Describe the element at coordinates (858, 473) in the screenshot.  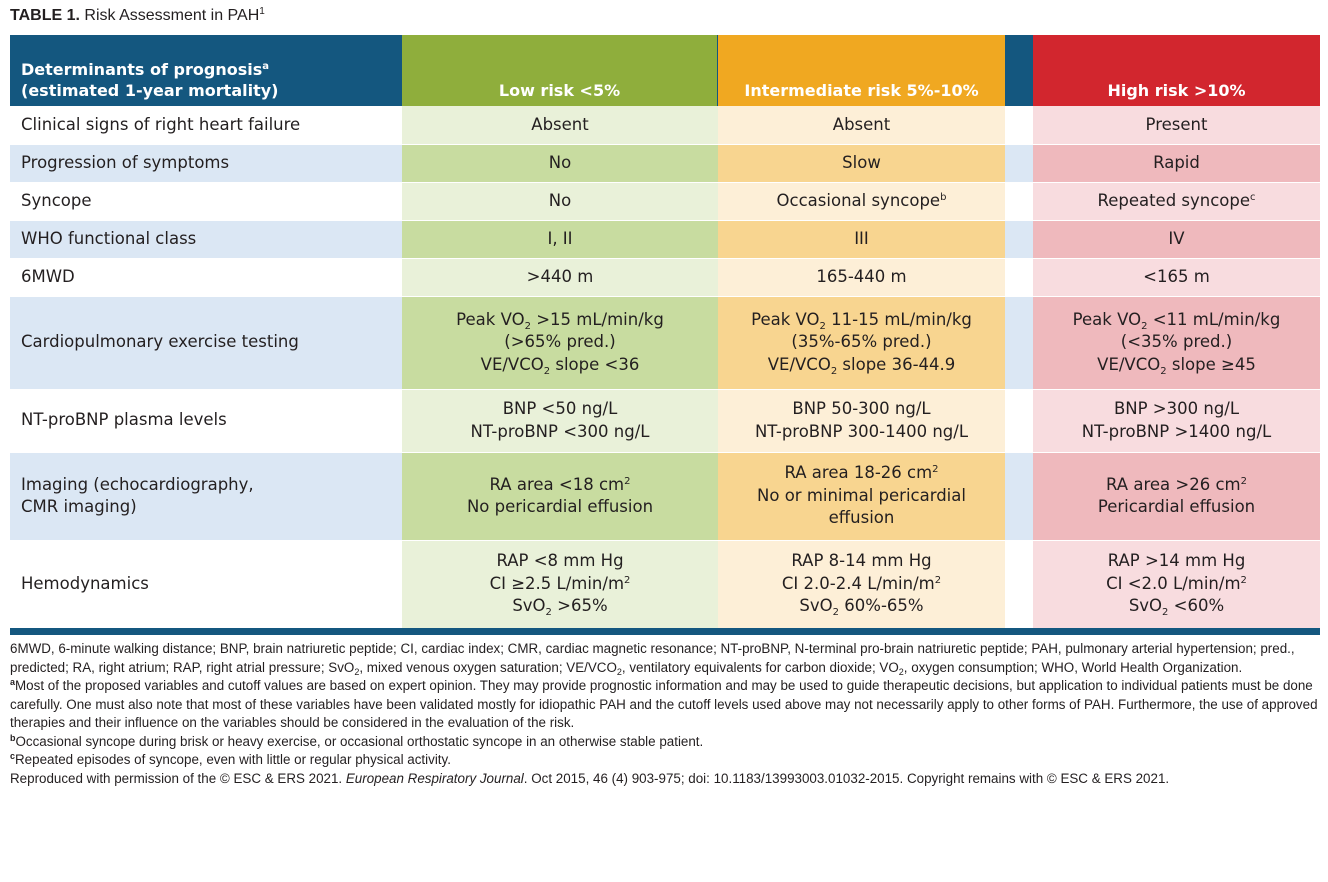
I see `text: RA area 18-26 cm` at that location.